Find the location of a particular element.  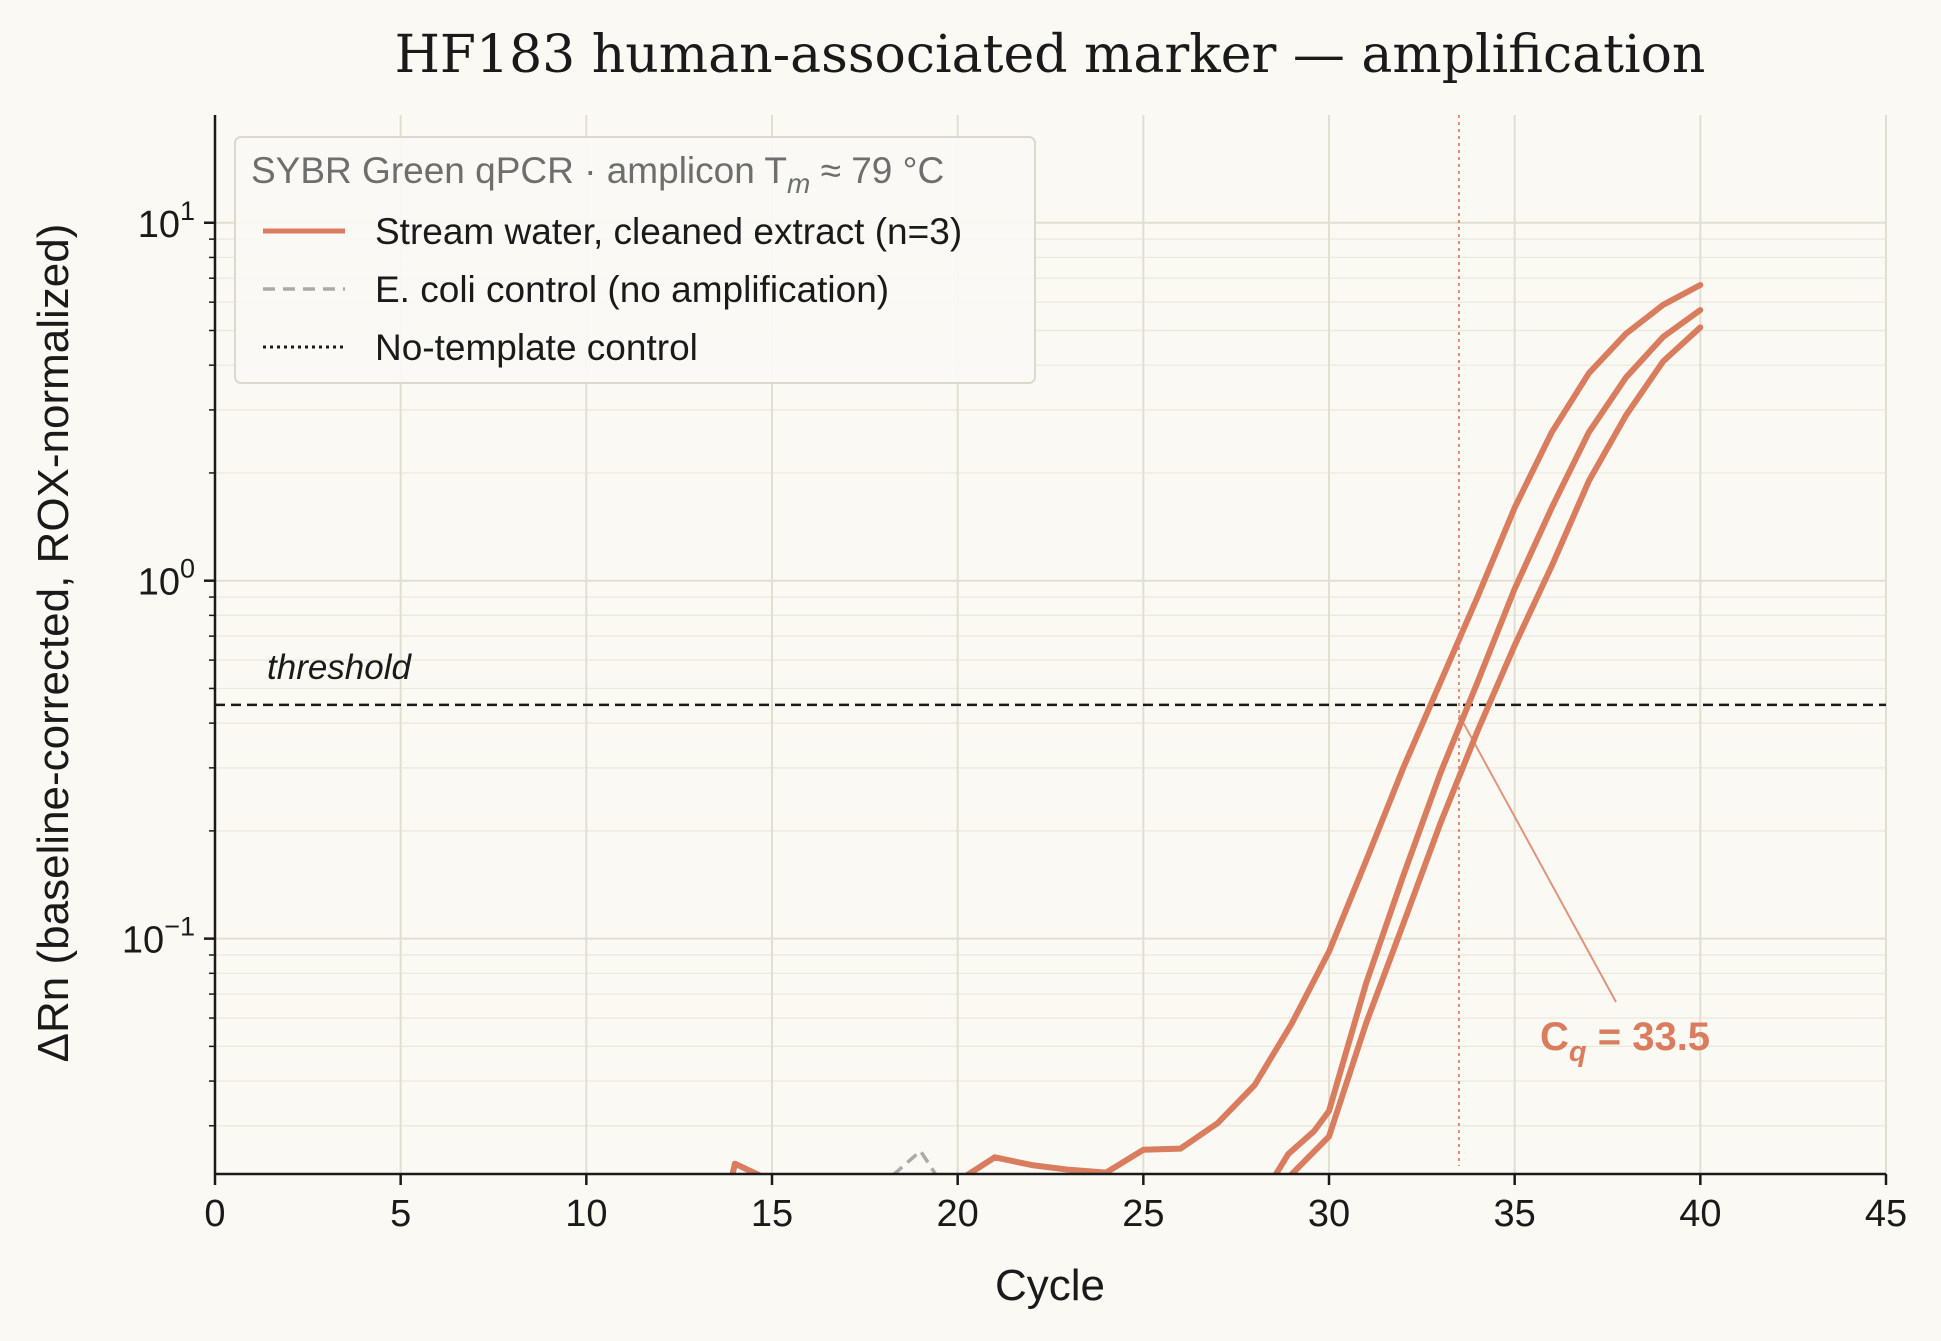

legend-title: SYBR Green qPCR · amplicon Tm ≈ 79 °C is located at coordinates (597, 174).